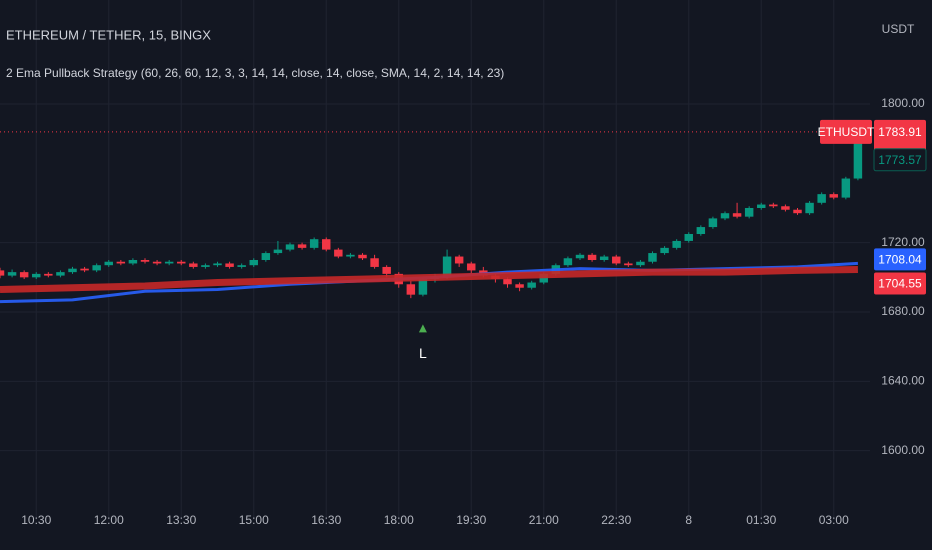 This screenshot has width=932, height=550. What do you see at coordinates (903, 242) in the screenshot?
I see `y-tick-label: 1720.00` at bounding box center [903, 242].